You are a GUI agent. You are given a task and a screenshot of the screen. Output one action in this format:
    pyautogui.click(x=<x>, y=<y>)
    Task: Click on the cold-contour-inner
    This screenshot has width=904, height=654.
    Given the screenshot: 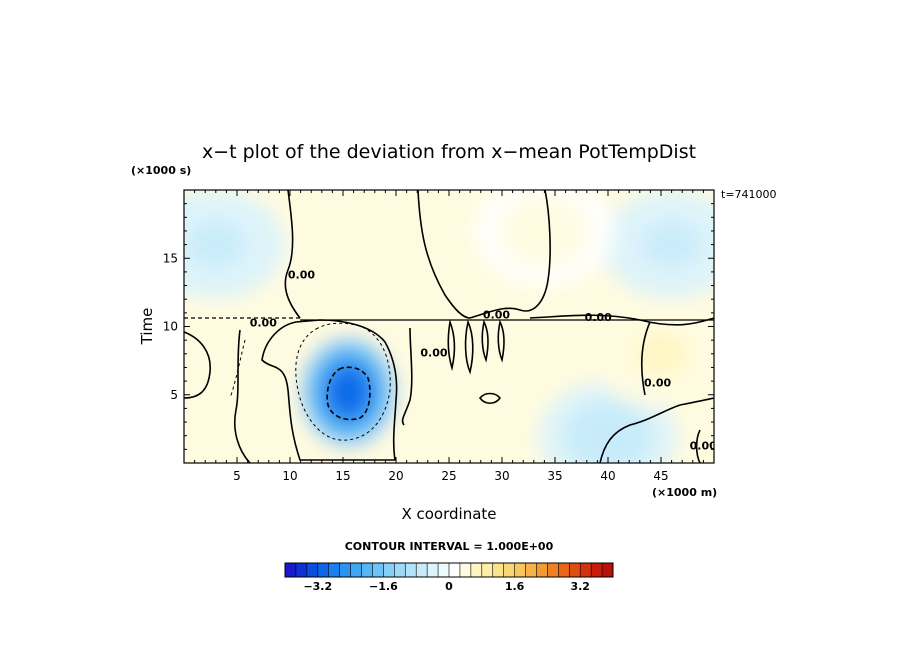 What is the action you would take?
    pyautogui.click(x=348, y=393)
    